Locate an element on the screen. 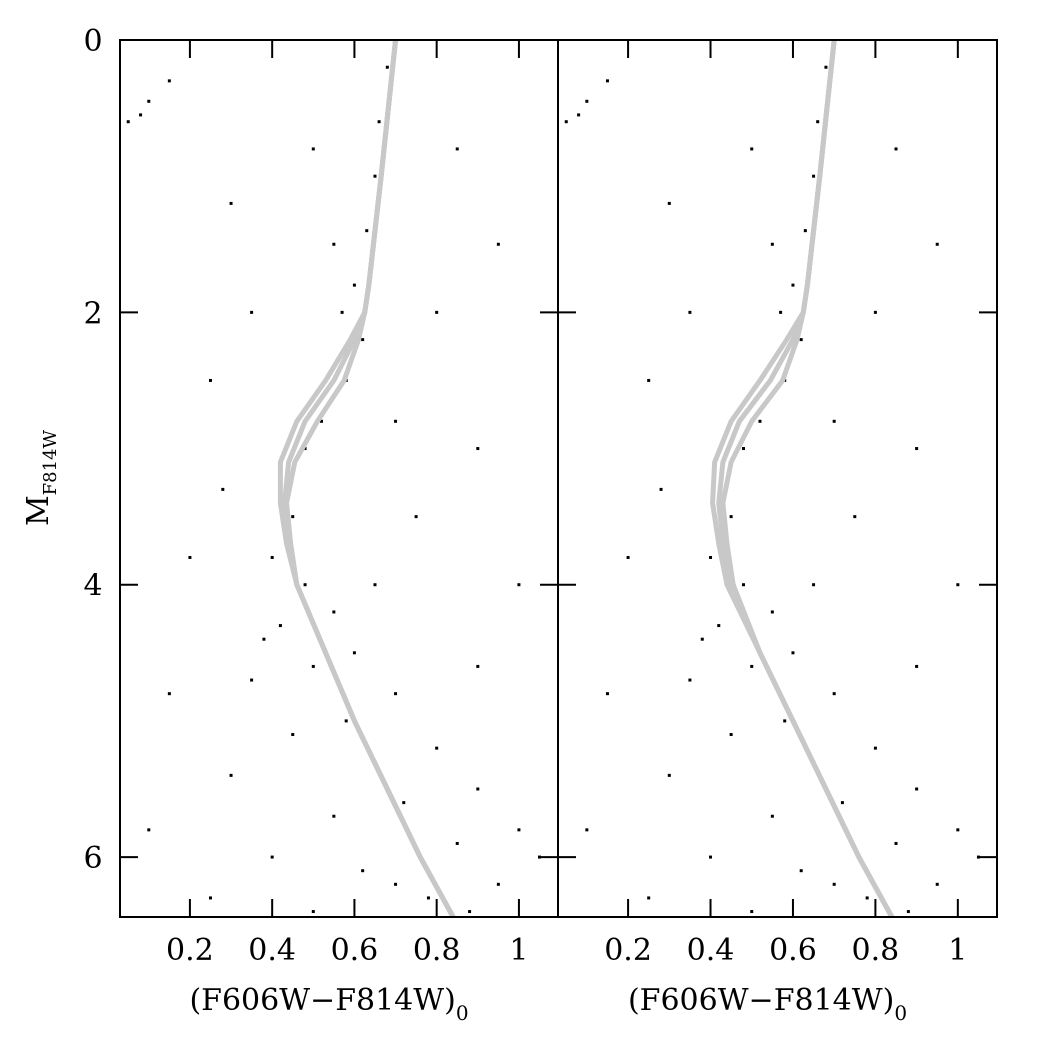  y-axis-label-sub: F814W is located at coordinates (50, 462).